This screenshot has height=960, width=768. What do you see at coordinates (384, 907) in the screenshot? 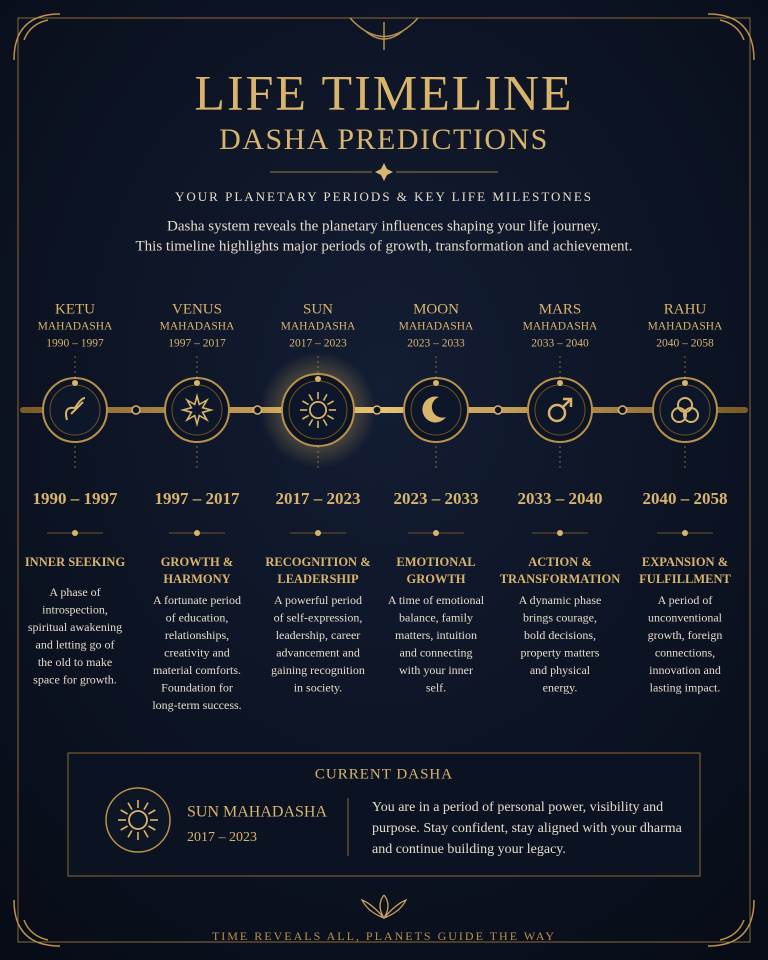
I see `lotus` at bounding box center [384, 907].